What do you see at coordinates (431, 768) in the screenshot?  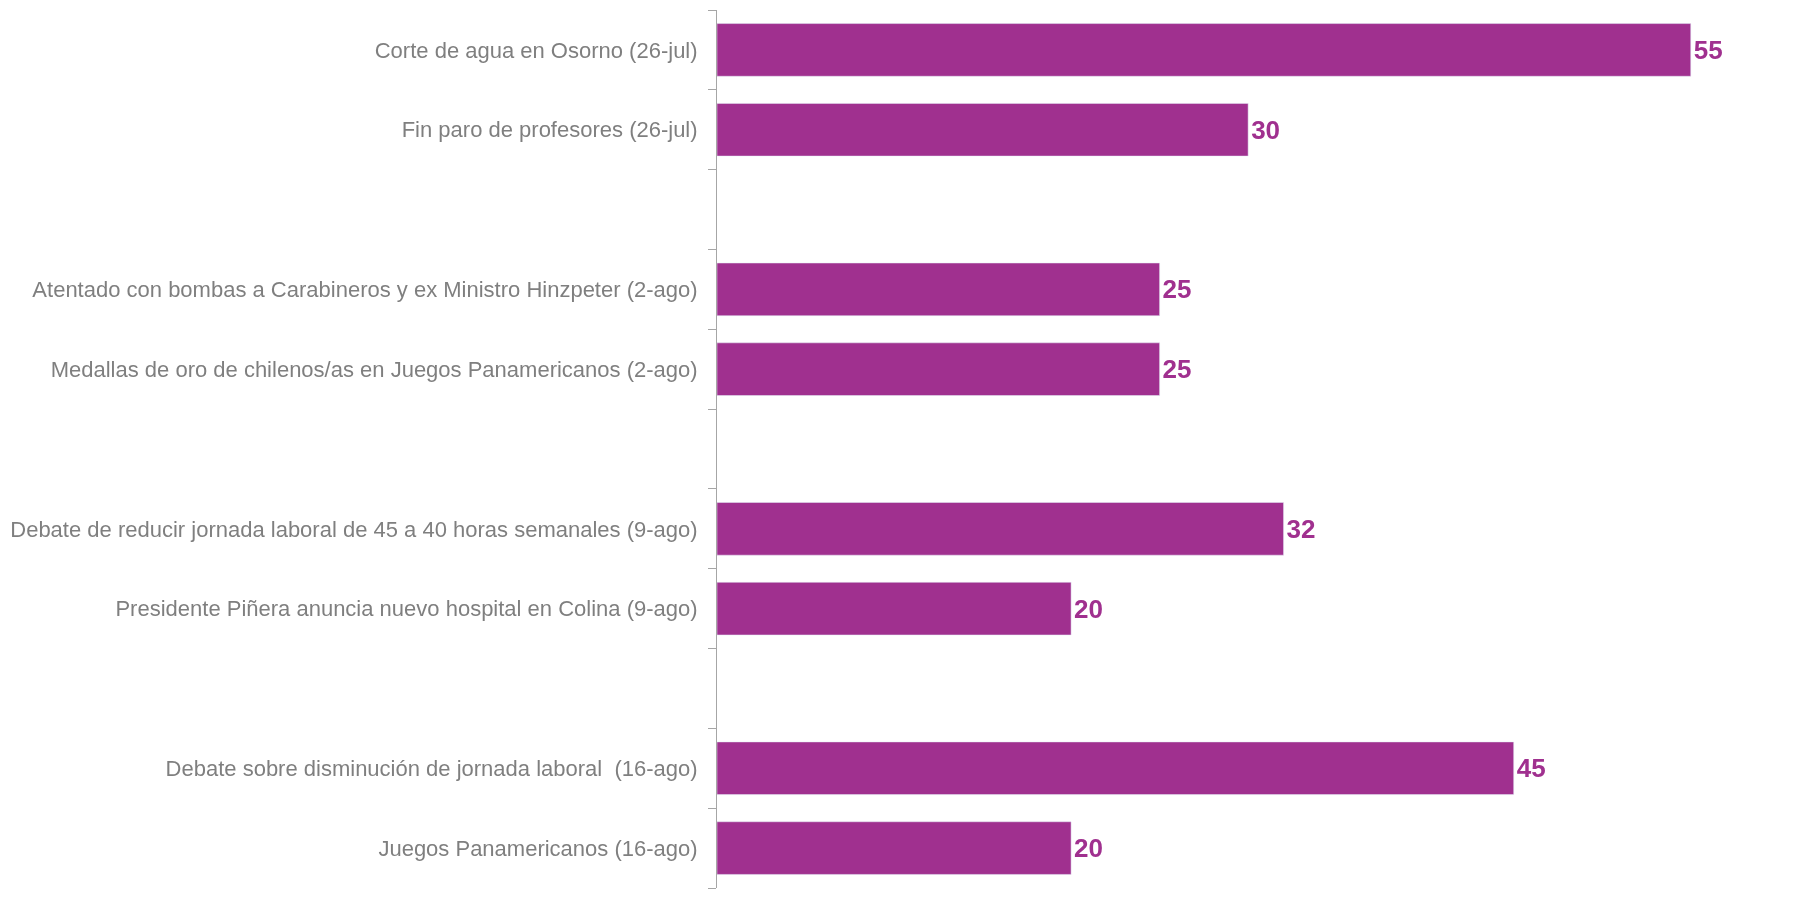 I see `y-tick-label: Debate sobre disminución de jornada laboral (16-ago)` at bounding box center [431, 768].